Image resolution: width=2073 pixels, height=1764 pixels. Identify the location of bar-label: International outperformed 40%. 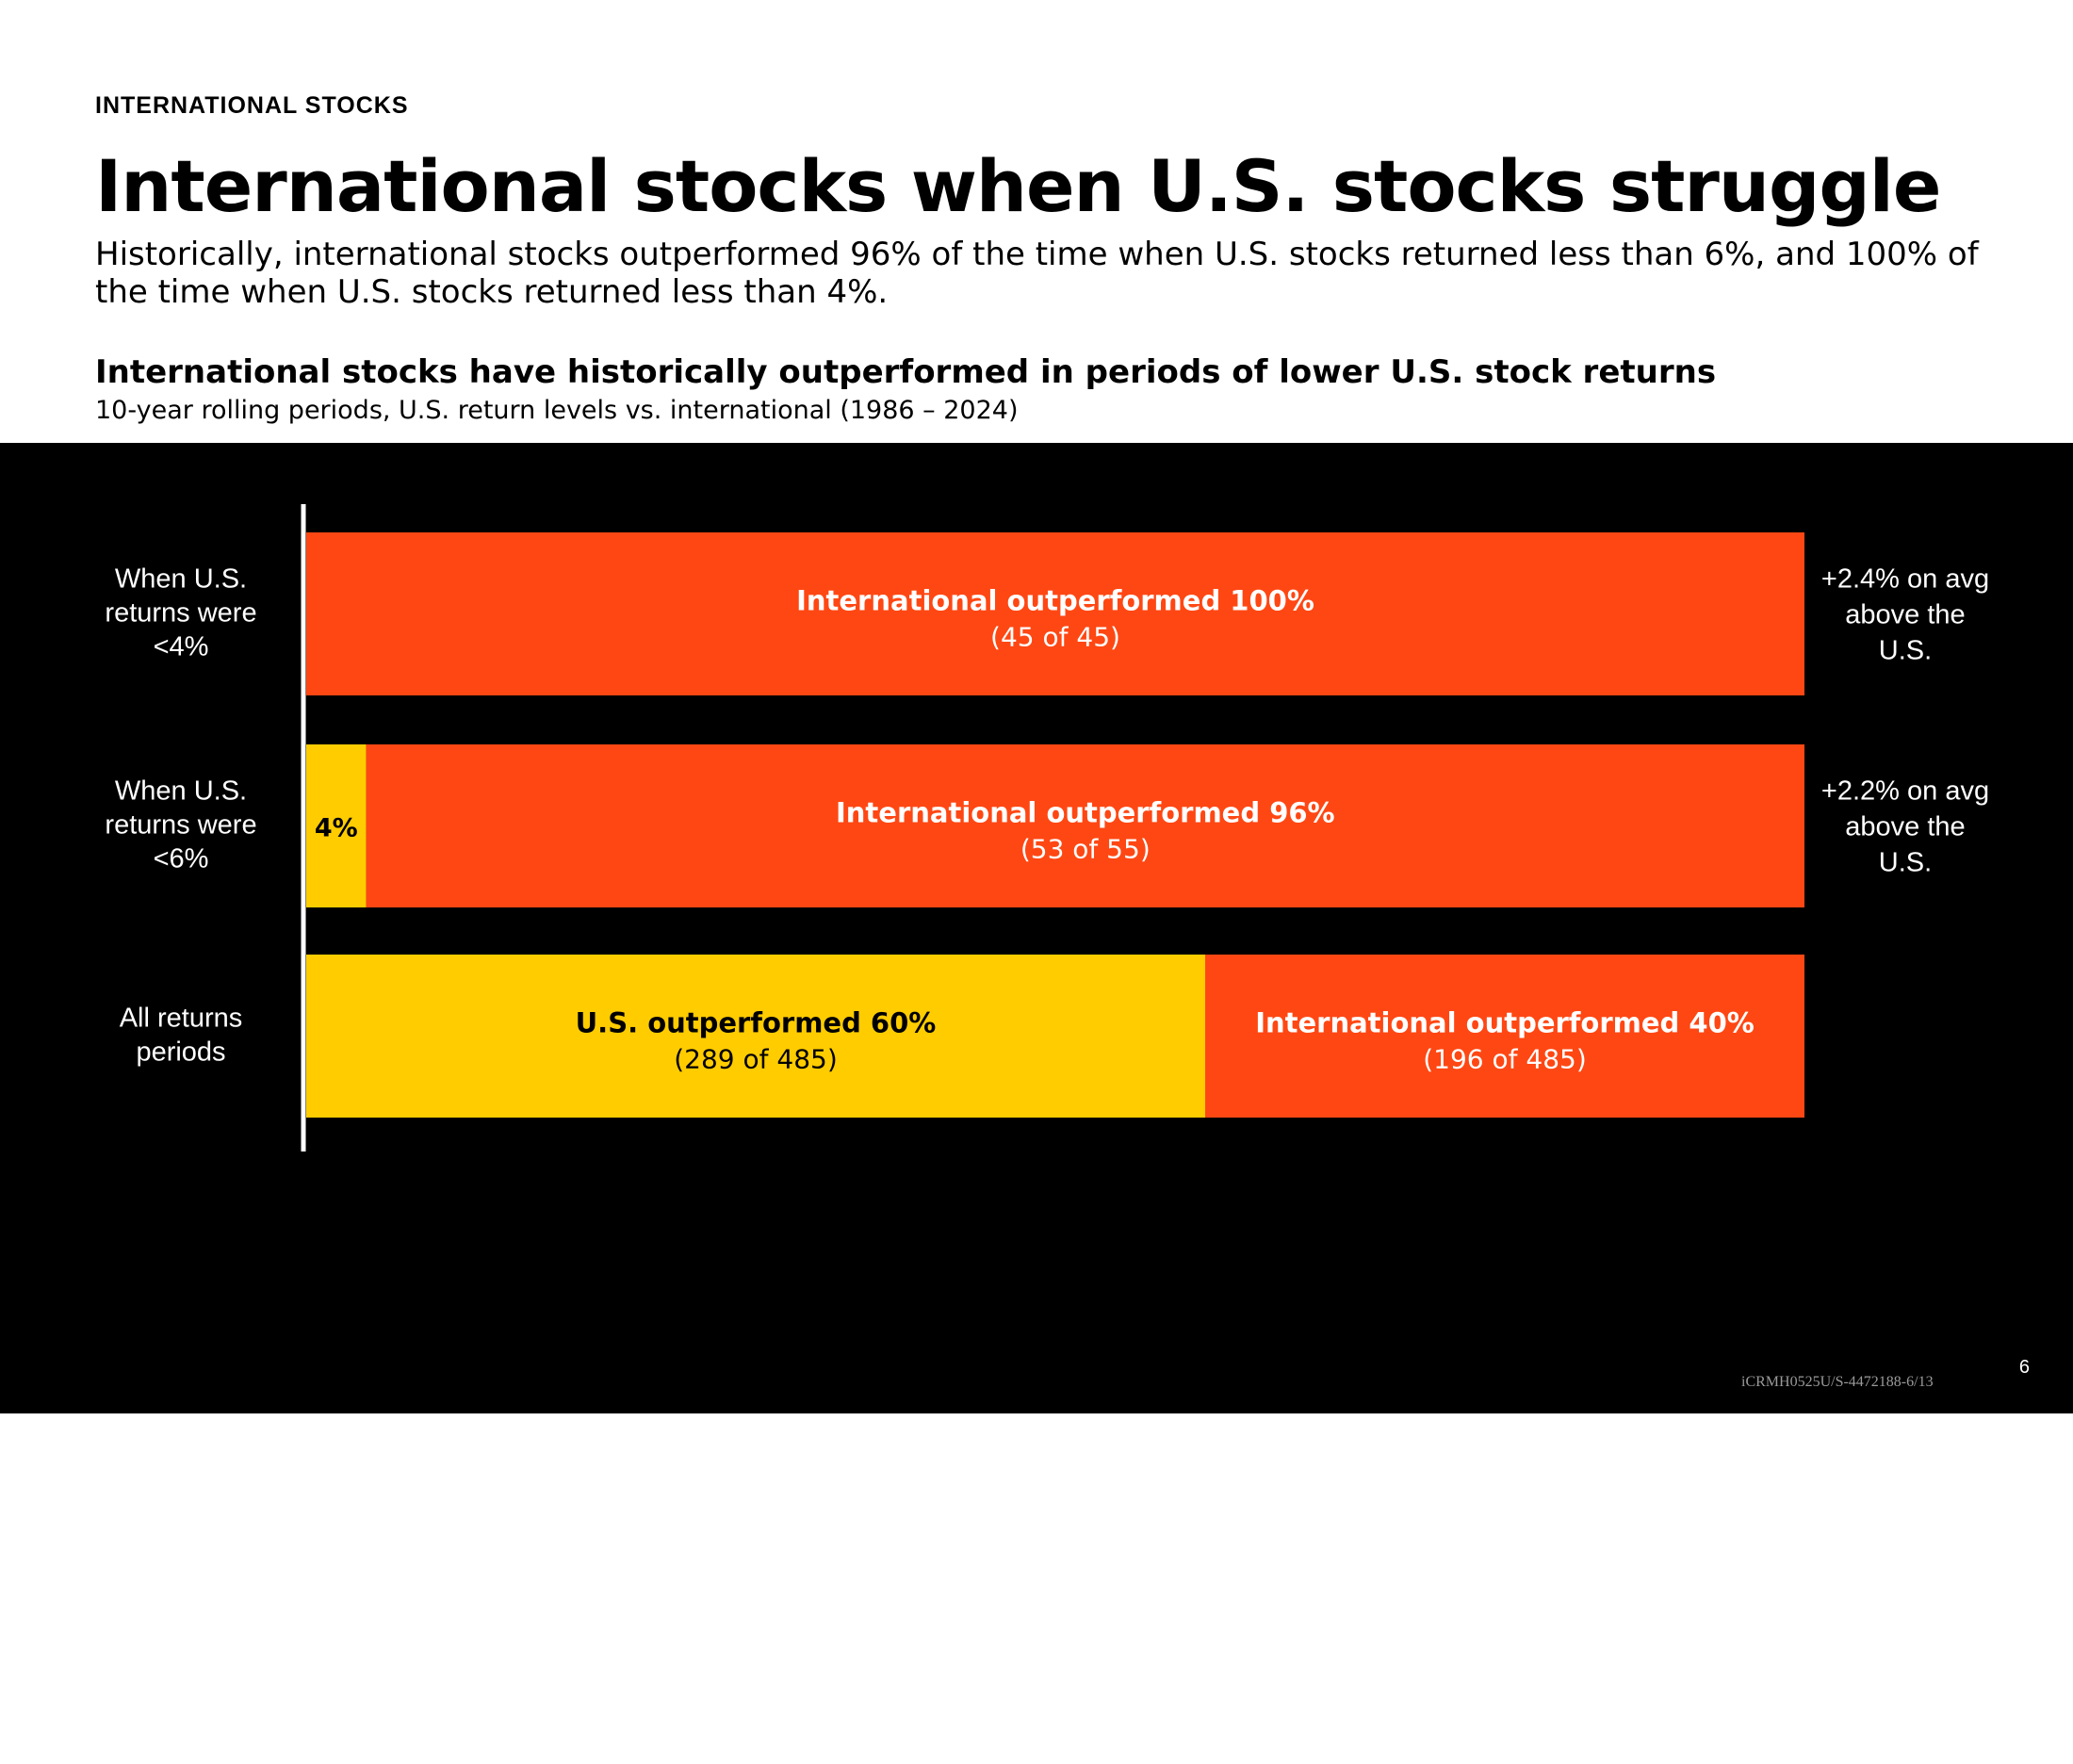
(1505, 1023).